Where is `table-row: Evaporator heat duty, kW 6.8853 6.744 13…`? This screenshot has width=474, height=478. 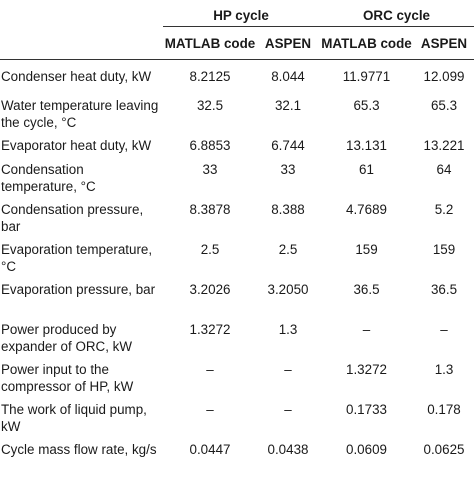 table-row: Evaporator heat duty, kW 6.8853 6.744 13… is located at coordinates (237, 146).